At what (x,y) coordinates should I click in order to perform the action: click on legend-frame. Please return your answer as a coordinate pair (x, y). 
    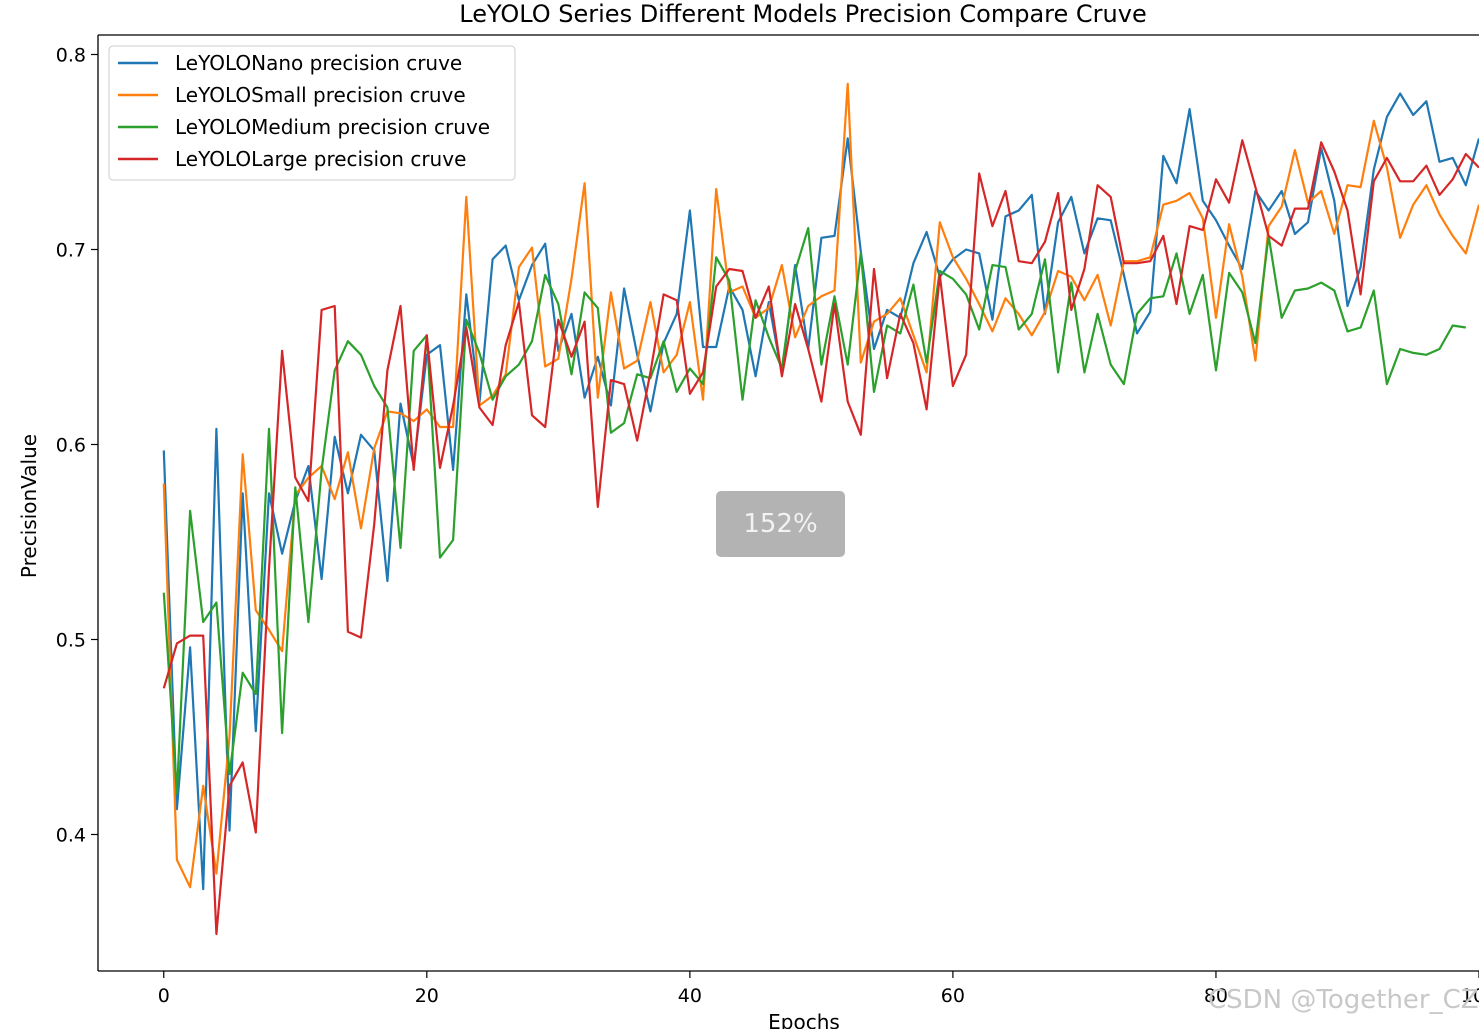
    Looking at the image, I should click on (312, 113).